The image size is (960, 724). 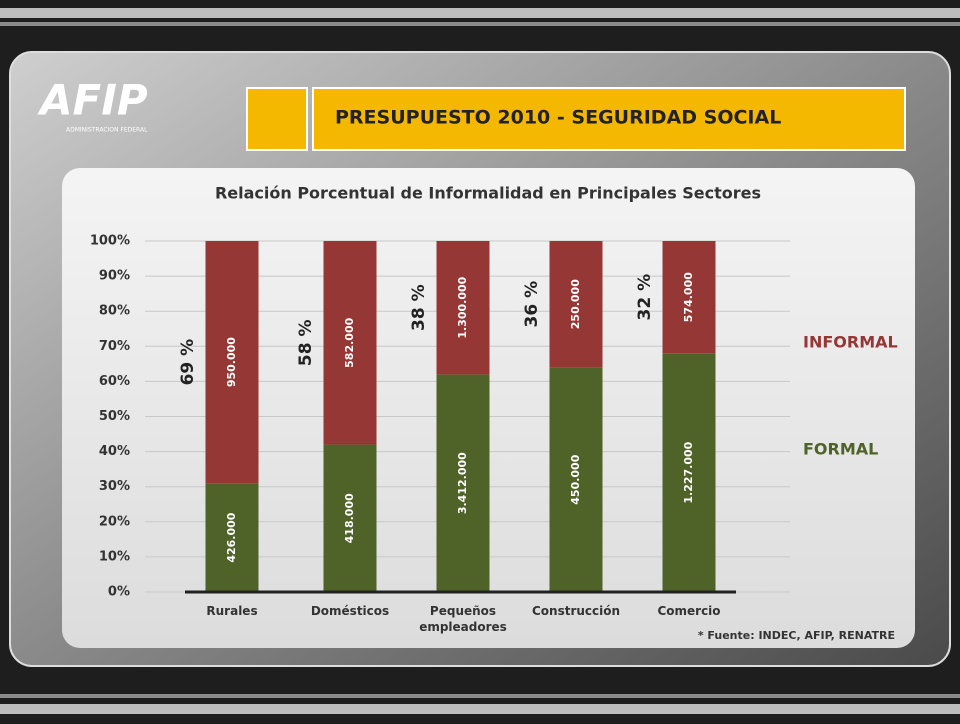 I want to click on y-tick-label: 70%, so click(x=114, y=346).